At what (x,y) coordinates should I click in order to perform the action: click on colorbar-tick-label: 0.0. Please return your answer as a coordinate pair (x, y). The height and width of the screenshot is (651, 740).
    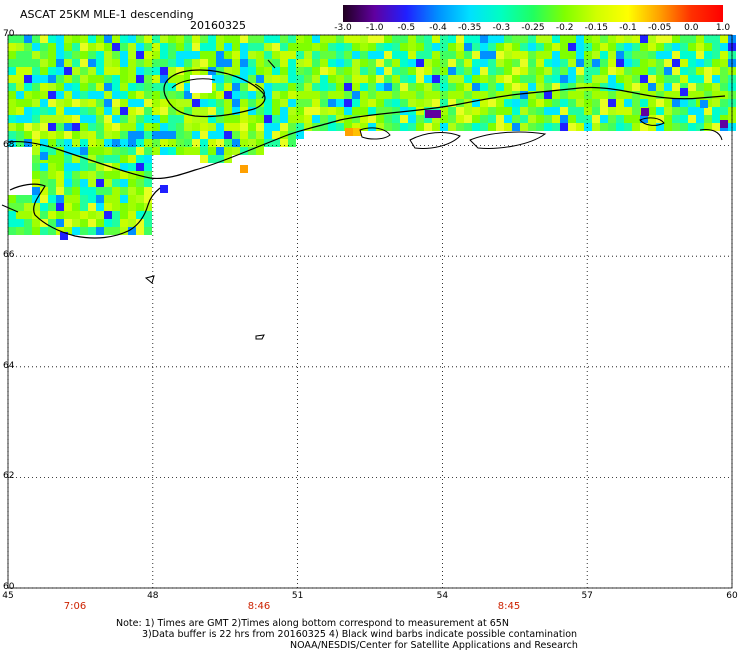
    Looking at the image, I should click on (691, 28).